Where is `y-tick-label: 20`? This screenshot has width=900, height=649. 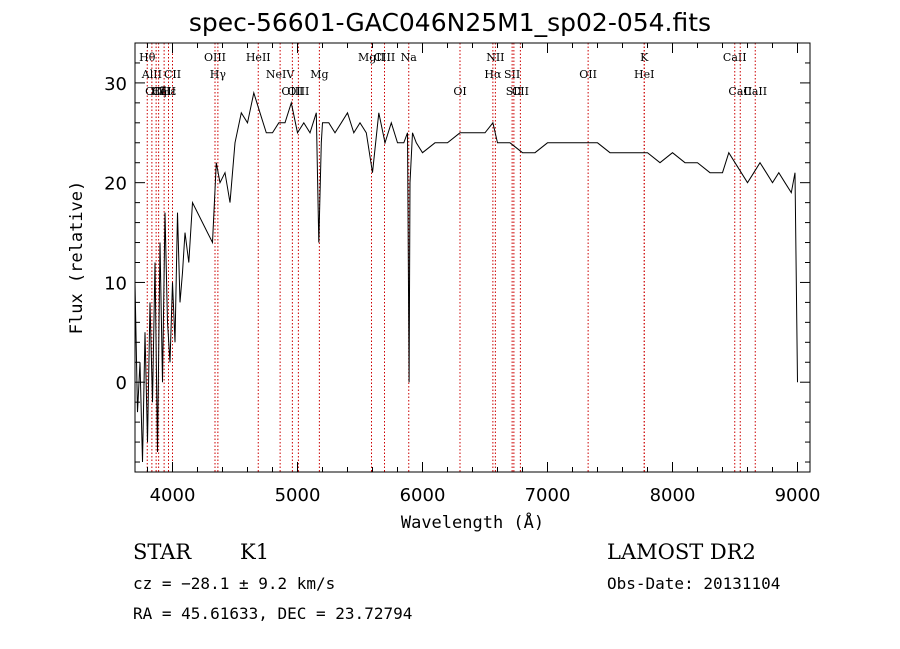
y-tick-label: 20 is located at coordinates (115, 184).